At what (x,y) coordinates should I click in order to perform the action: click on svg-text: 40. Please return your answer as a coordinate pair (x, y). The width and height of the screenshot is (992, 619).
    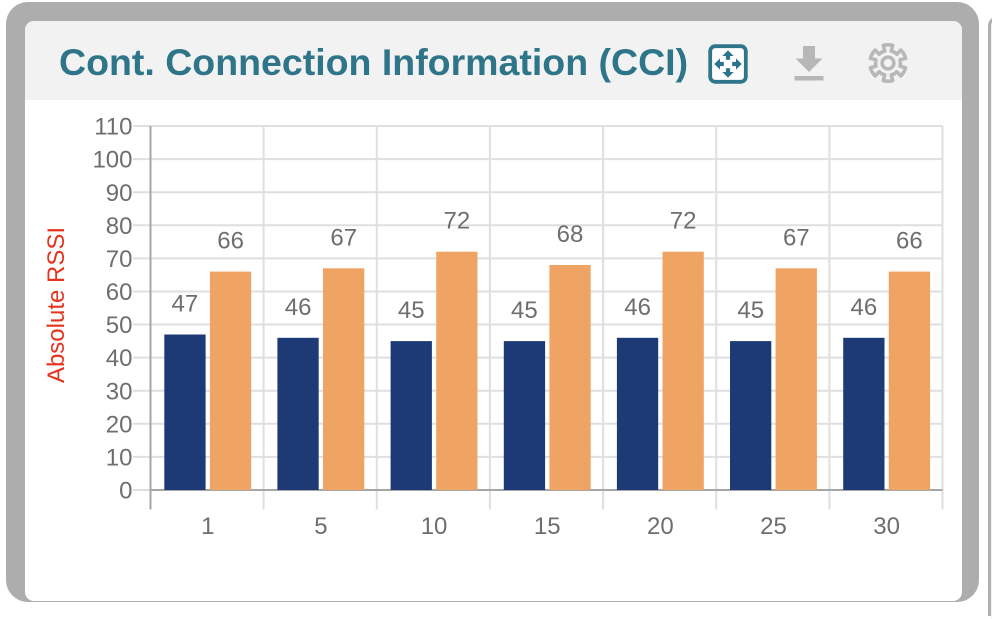
    Looking at the image, I should click on (119, 358).